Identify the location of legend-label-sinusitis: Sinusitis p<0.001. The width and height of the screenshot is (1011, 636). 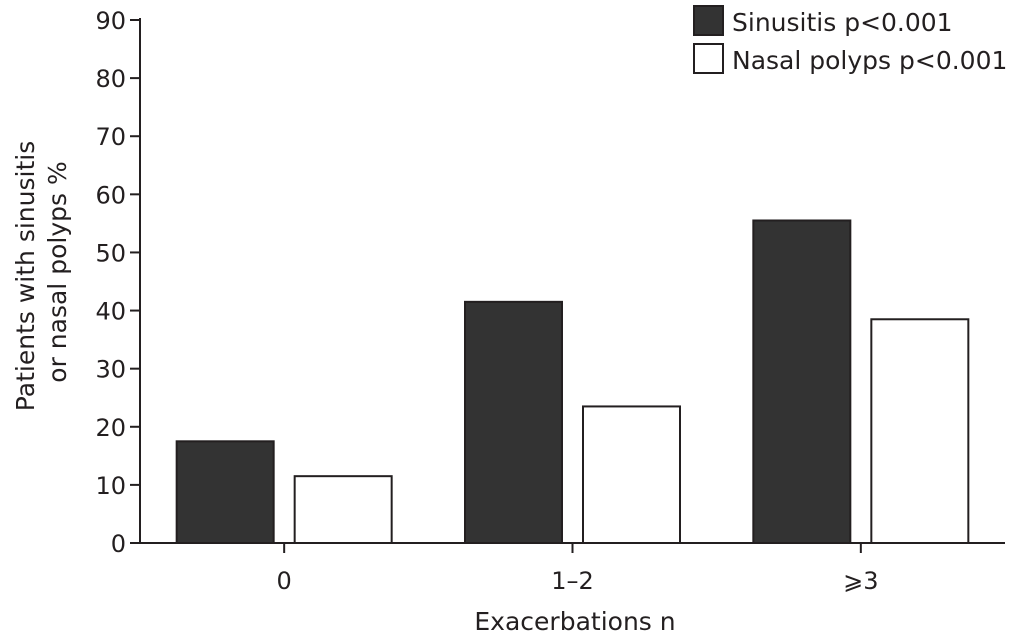
(842, 22).